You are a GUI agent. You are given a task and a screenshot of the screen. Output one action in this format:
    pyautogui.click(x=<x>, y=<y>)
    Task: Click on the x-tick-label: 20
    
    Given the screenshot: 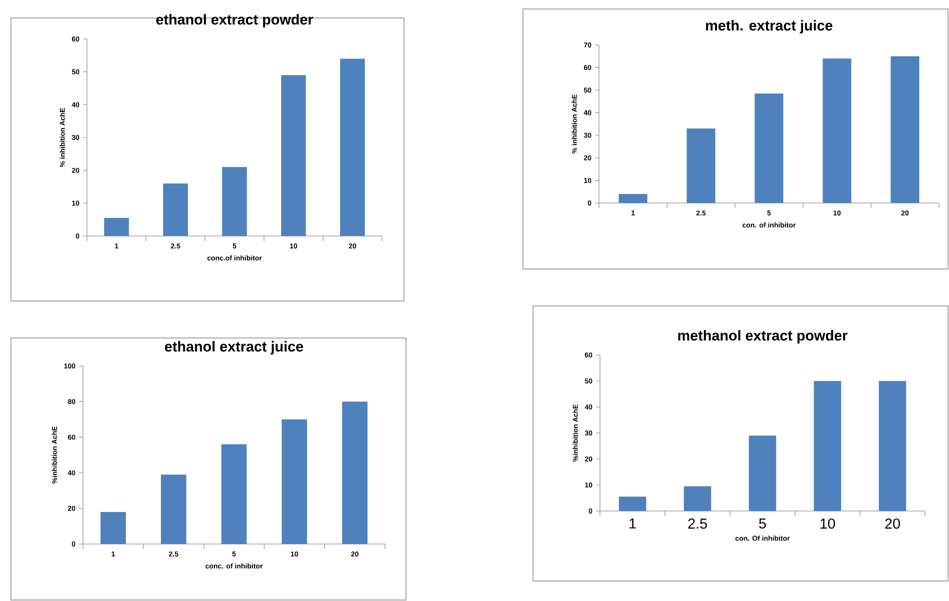 What is the action you would take?
    pyautogui.click(x=892, y=523)
    